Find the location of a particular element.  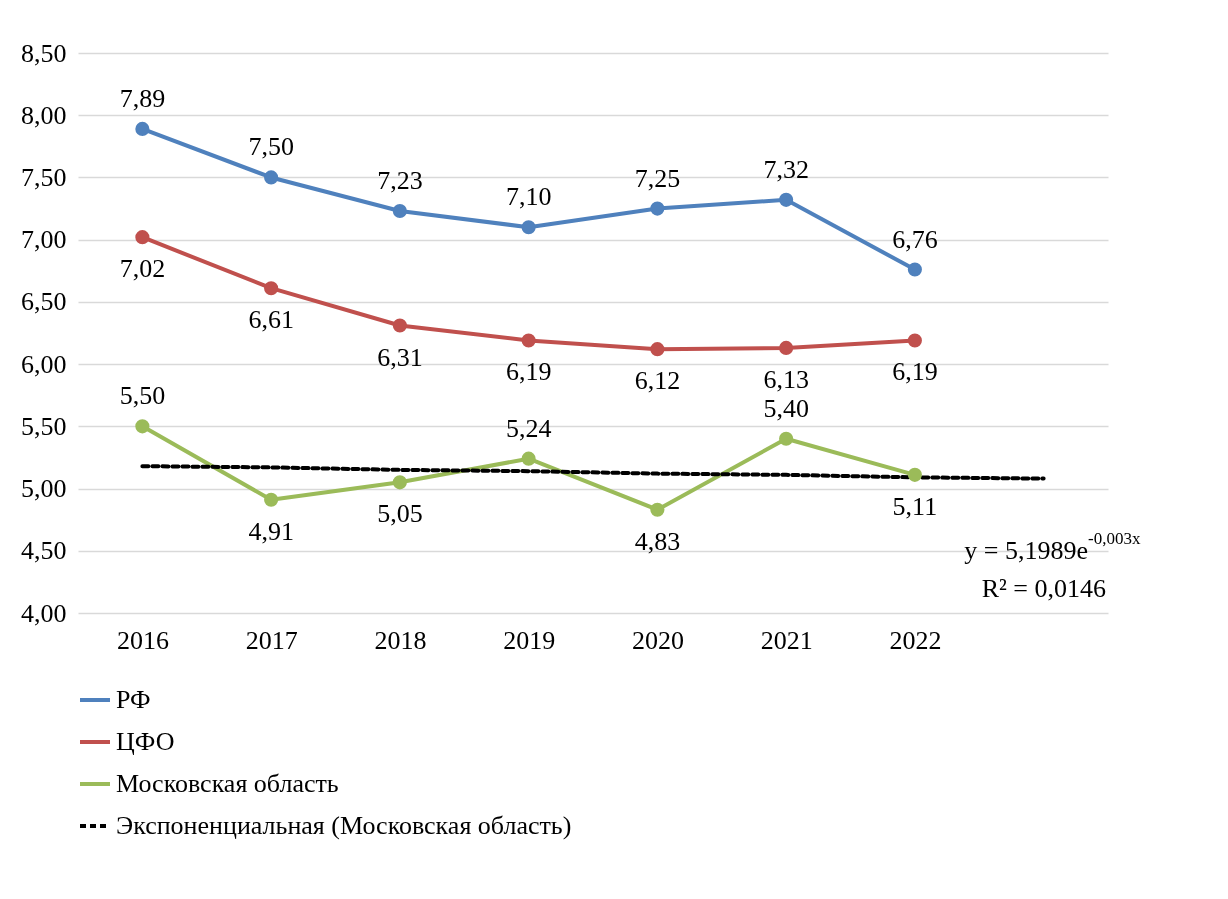

data-label: 5,24 is located at coordinates (528, 428).